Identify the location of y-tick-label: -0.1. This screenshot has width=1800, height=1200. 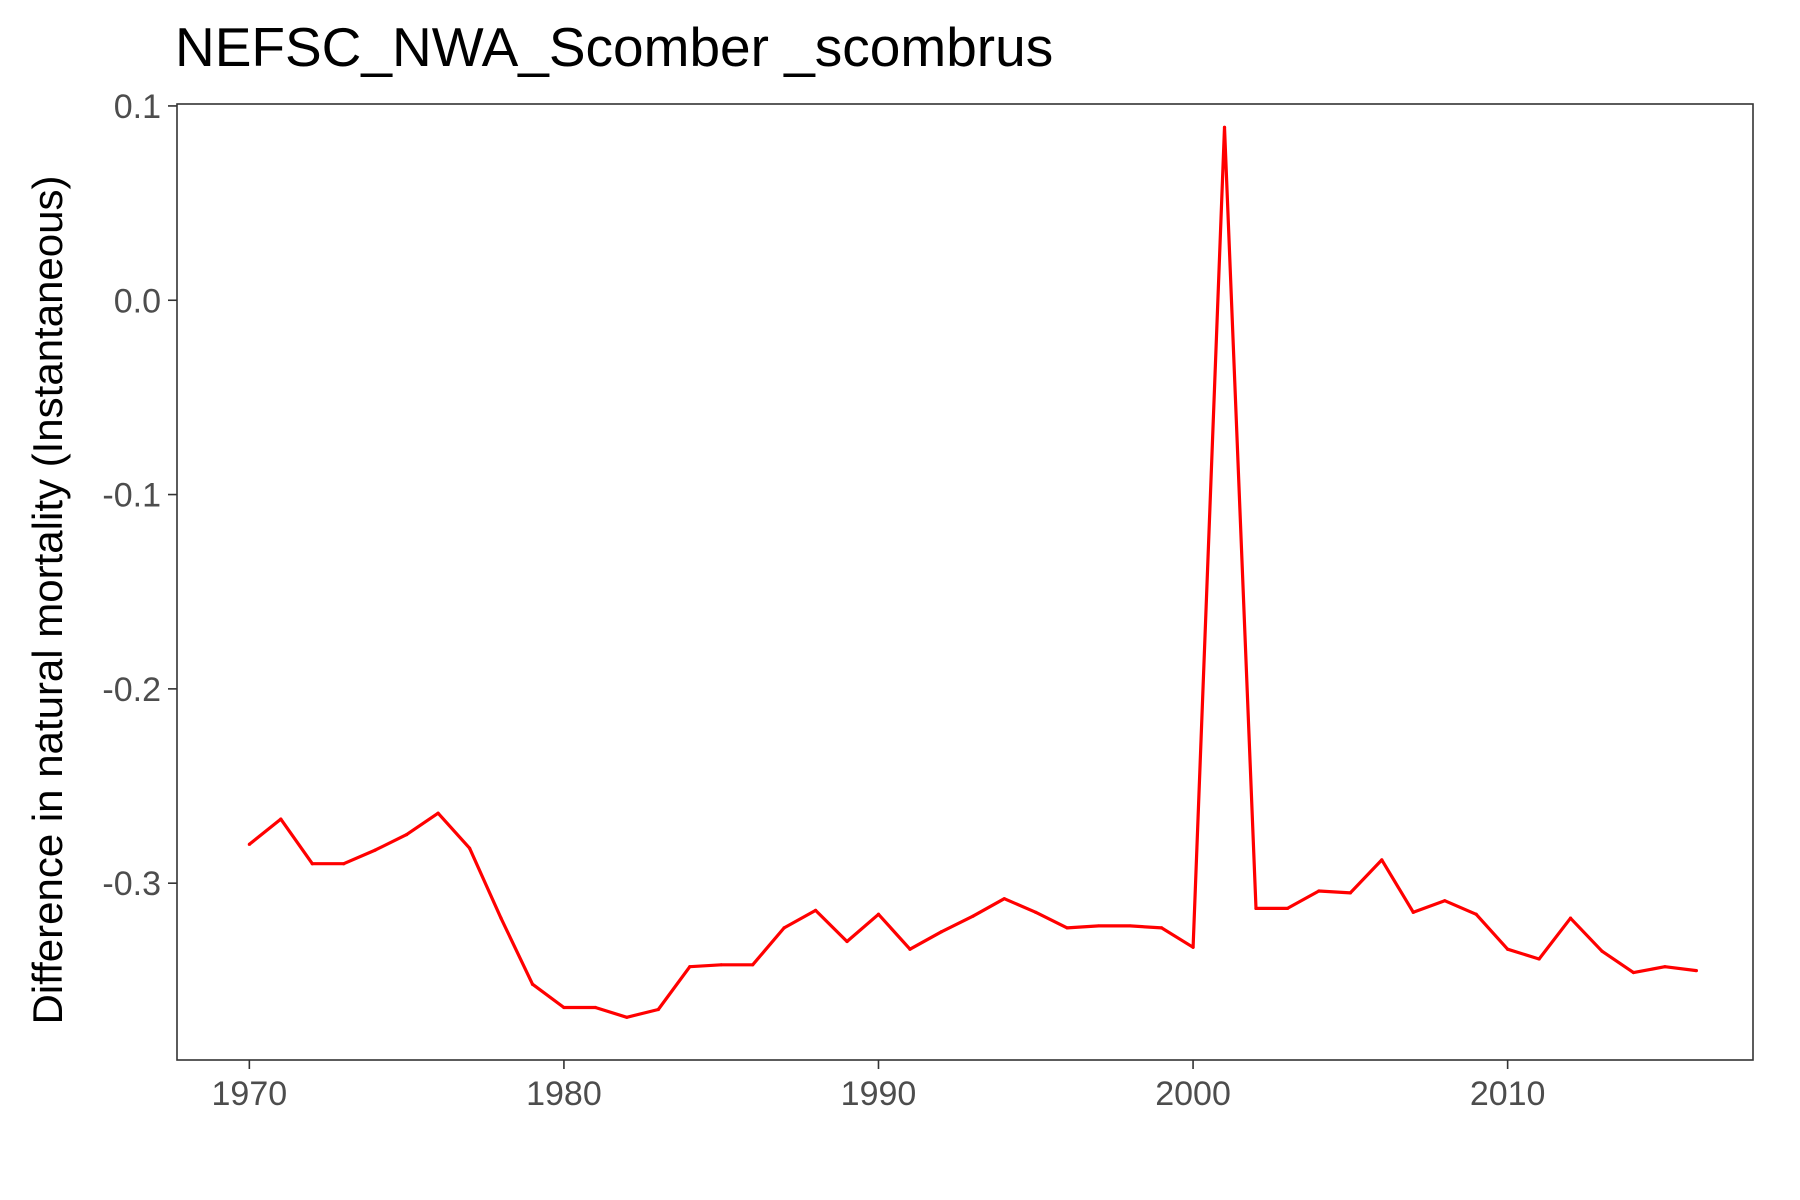
(131, 496).